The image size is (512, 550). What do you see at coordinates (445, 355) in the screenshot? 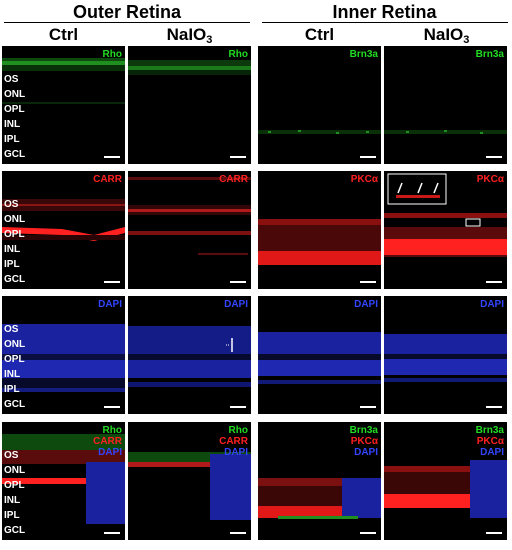
I see `panel-inner-naio3-dapi: DAPI` at bounding box center [445, 355].